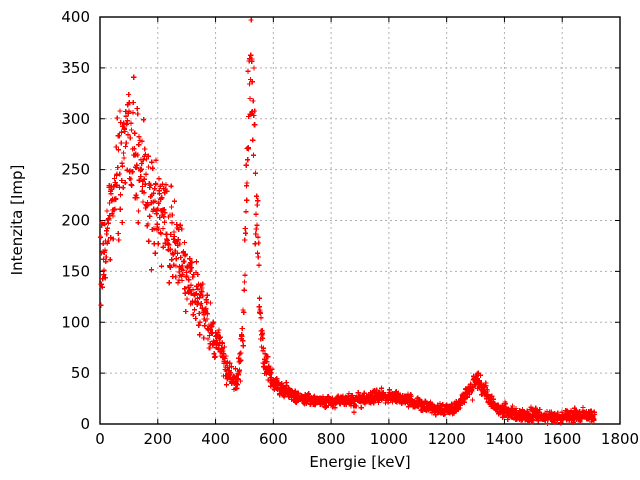 The height and width of the screenshot is (480, 640). I want to click on y-axis-title: Intenzita [Imp], so click(17, 220).